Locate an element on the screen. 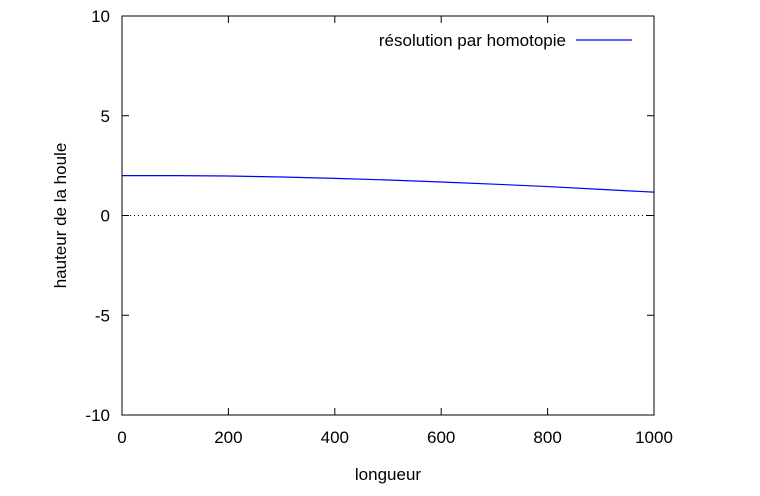  series-line is located at coordinates (388, 184).